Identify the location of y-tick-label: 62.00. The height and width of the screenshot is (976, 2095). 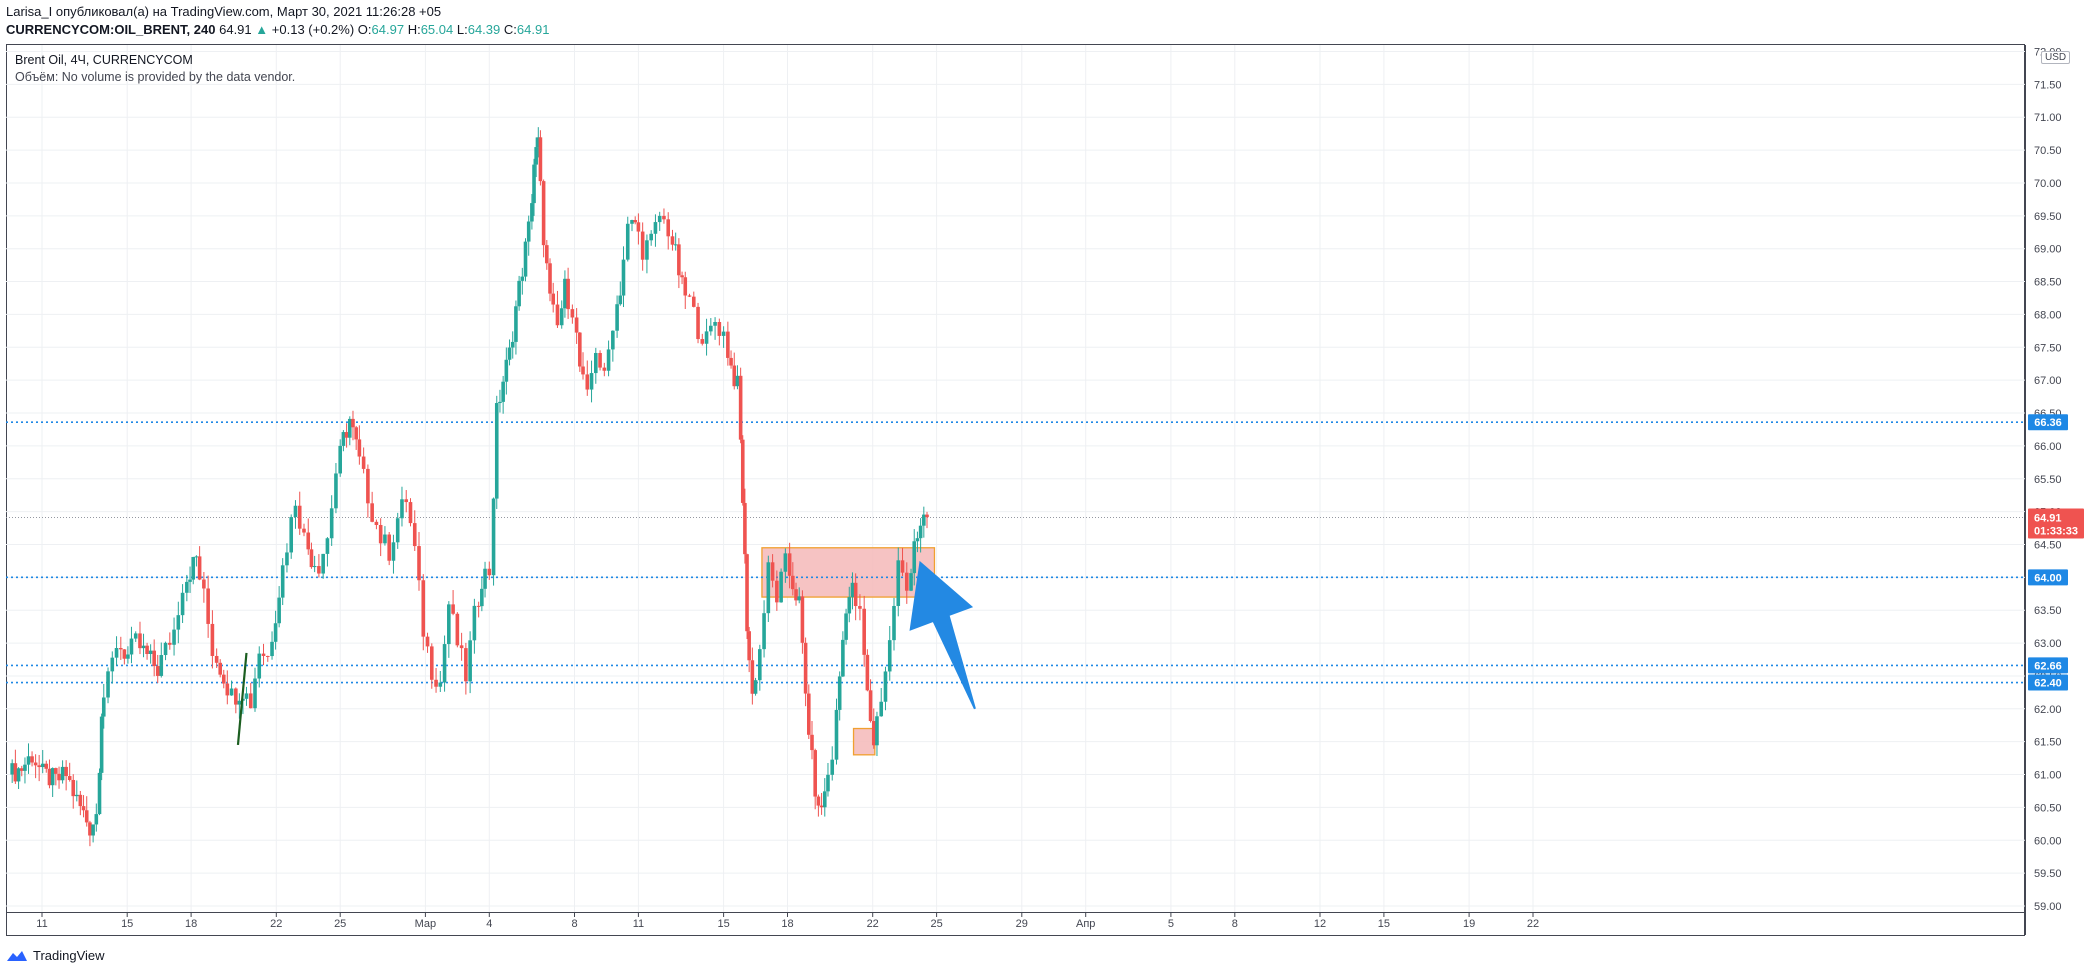
(2048, 710).